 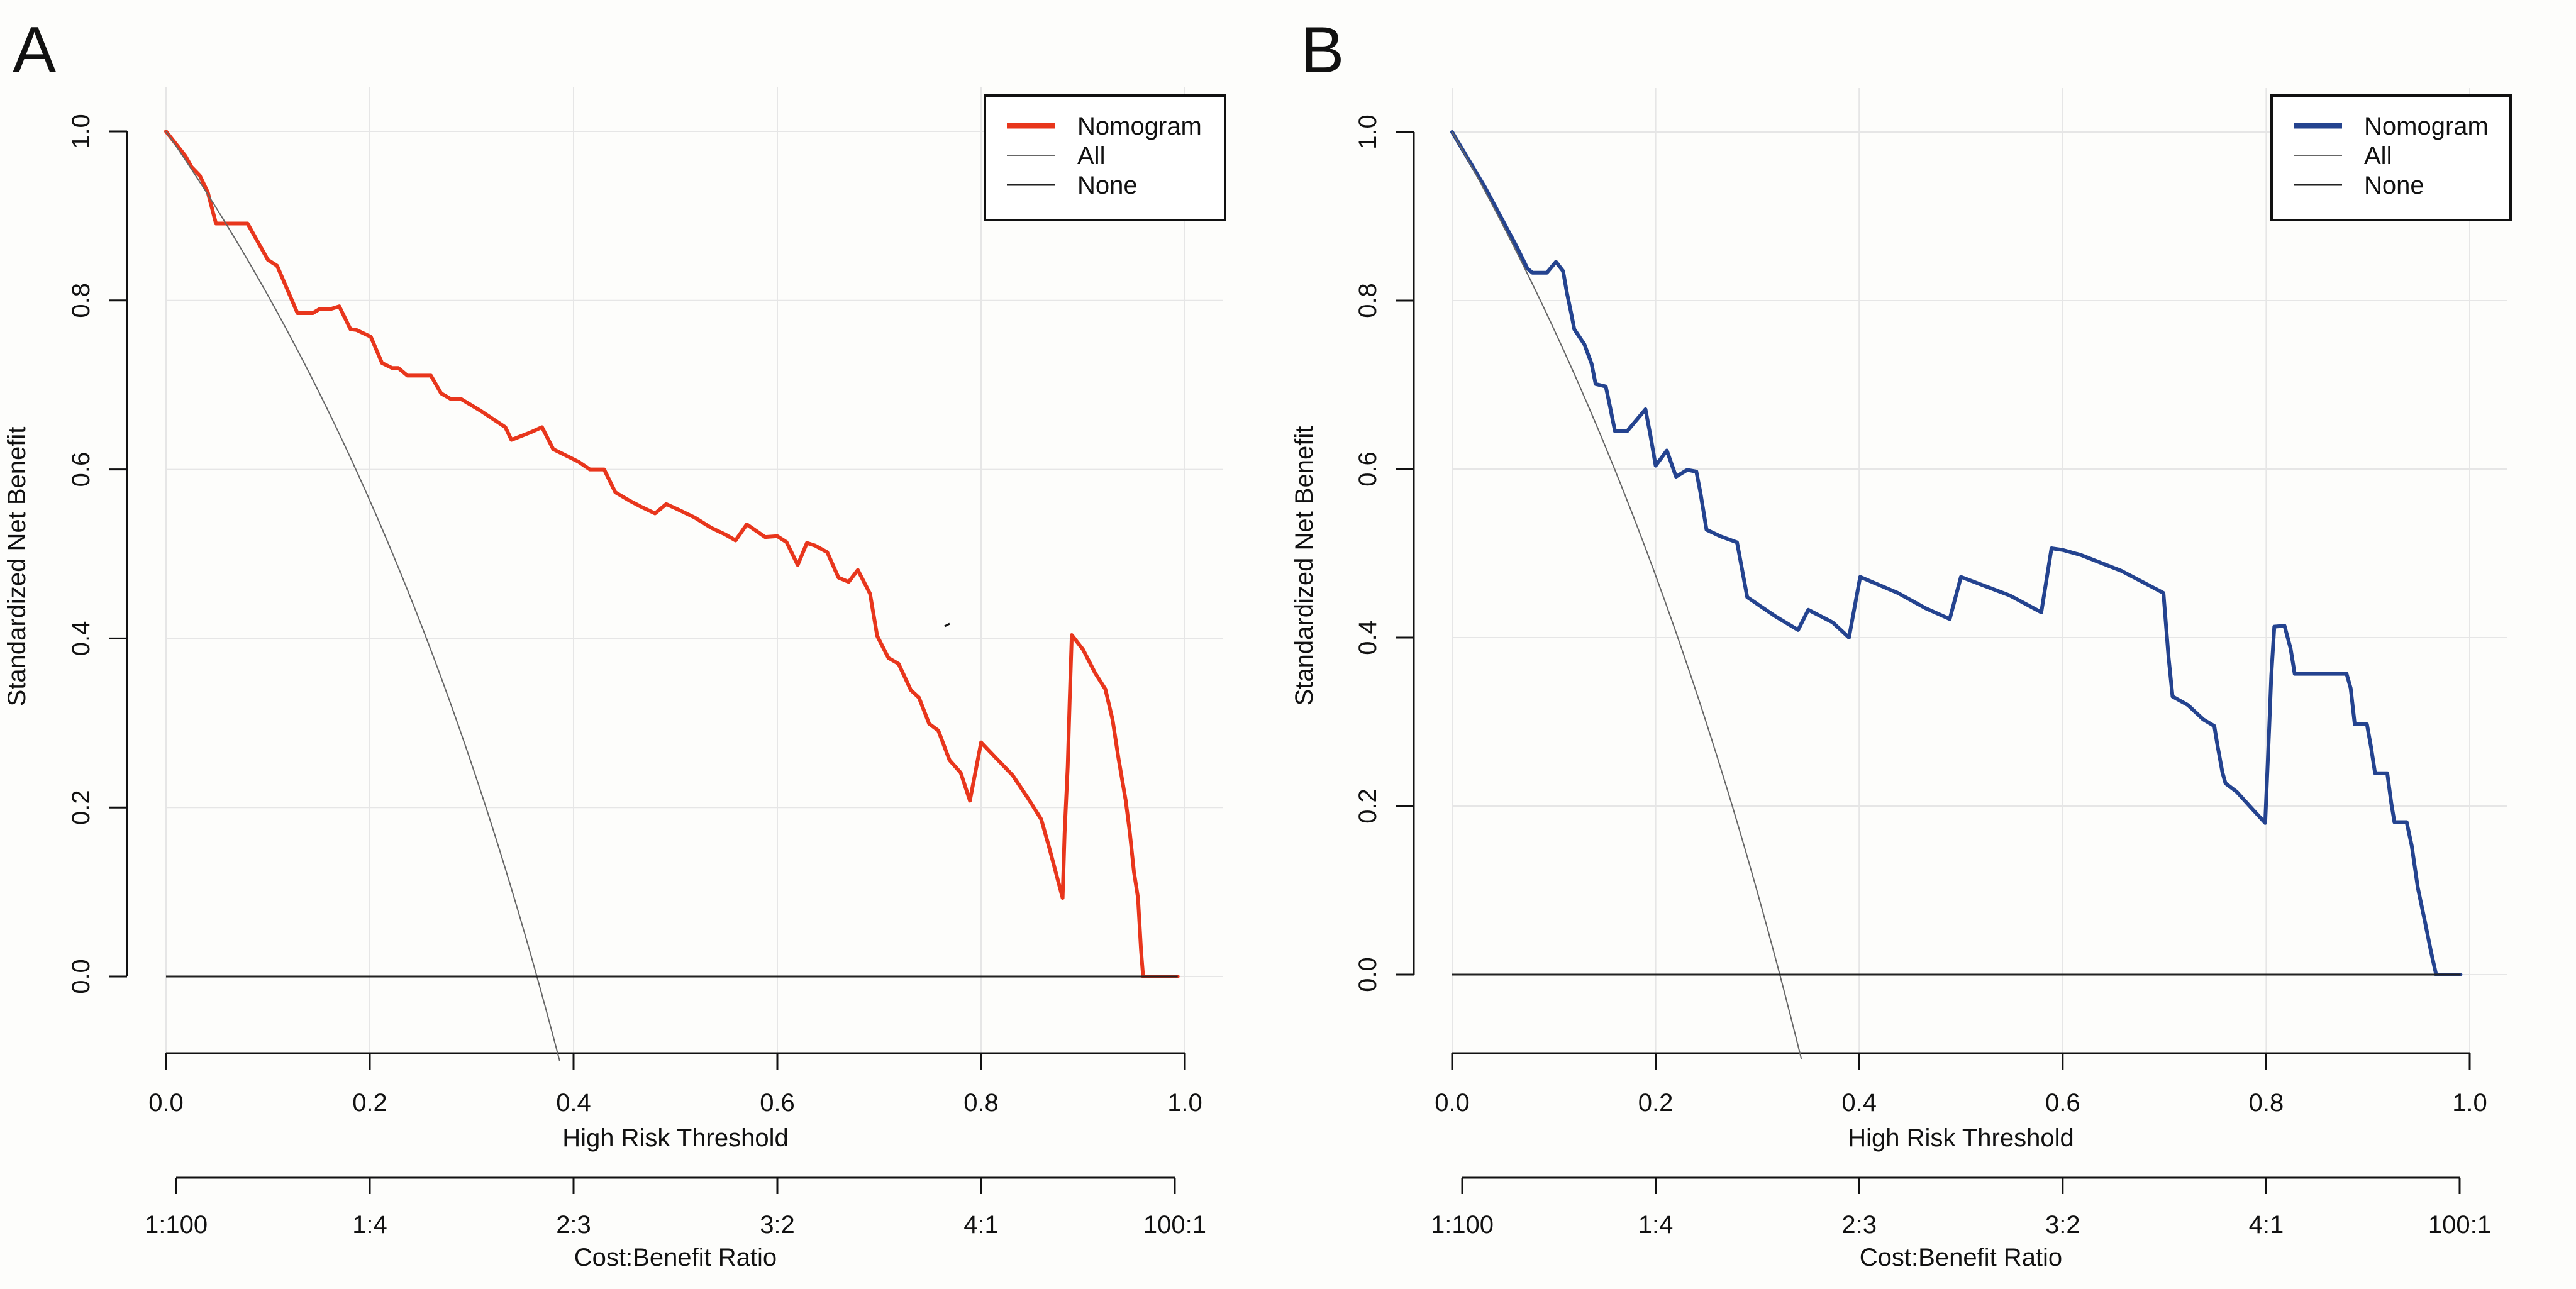 What do you see at coordinates (947, 625) in the screenshot?
I see `stray-mark` at bounding box center [947, 625].